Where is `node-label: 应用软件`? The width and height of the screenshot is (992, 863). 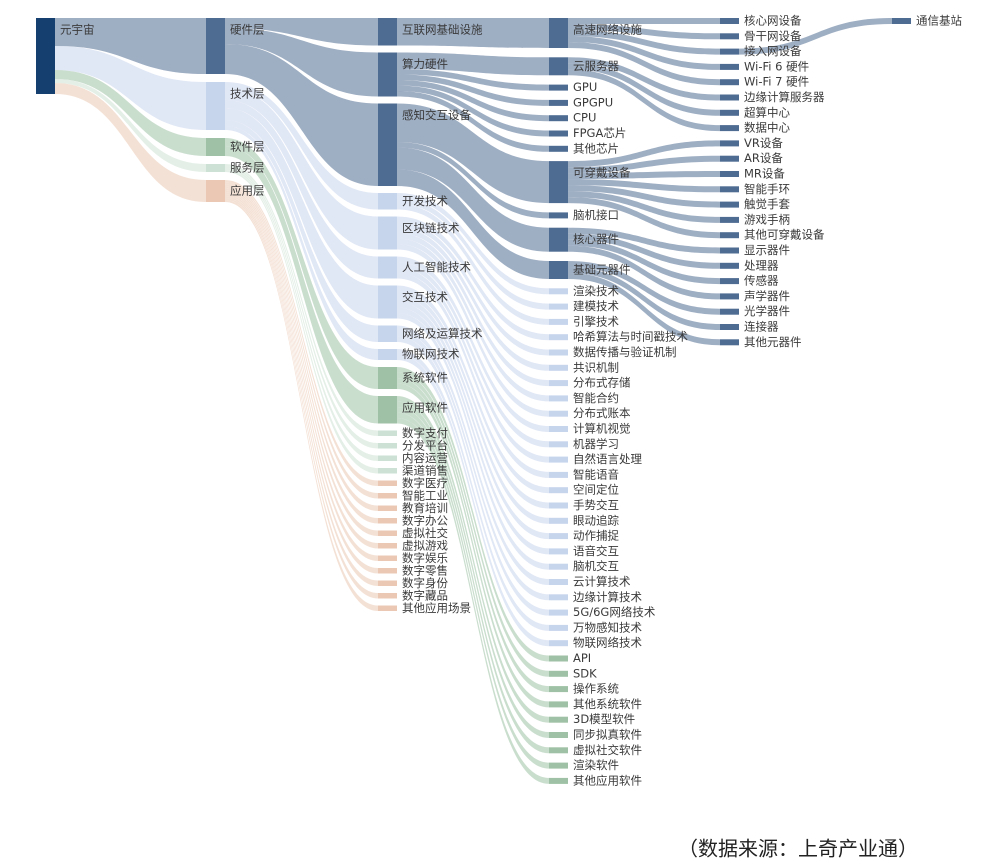 node-label: 应用软件 is located at coordinates (425, 408).